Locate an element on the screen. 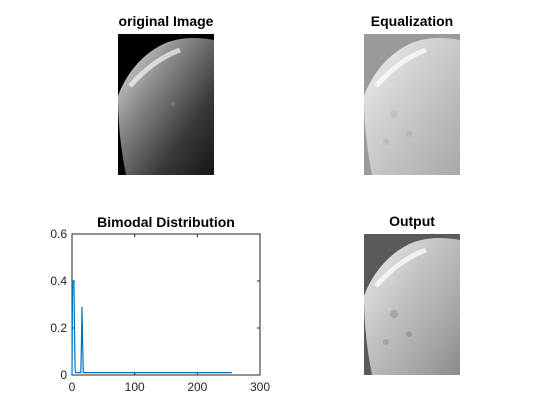  output-image is located at coordinates (412, 304).